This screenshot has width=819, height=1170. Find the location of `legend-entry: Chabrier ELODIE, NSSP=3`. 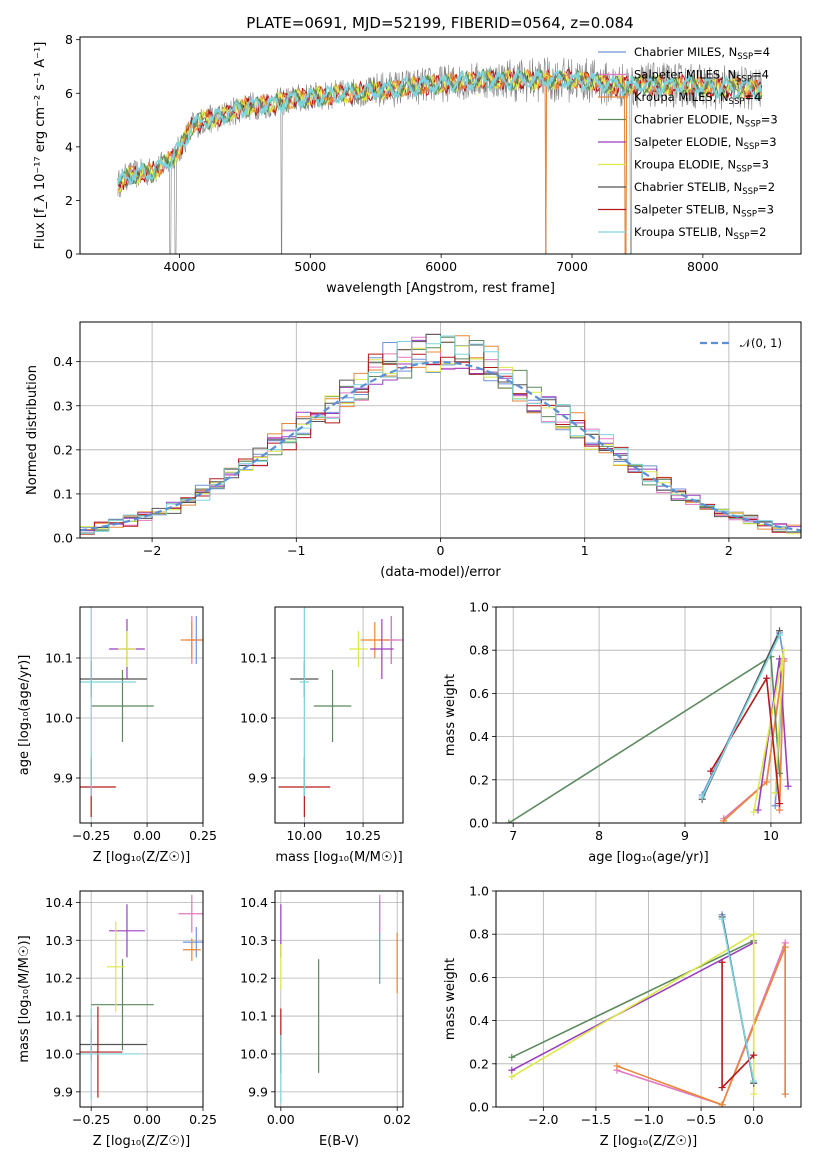

legend-entry: Chabrier ELODIE, NSSP=3 is located at coordinates (706, 121).